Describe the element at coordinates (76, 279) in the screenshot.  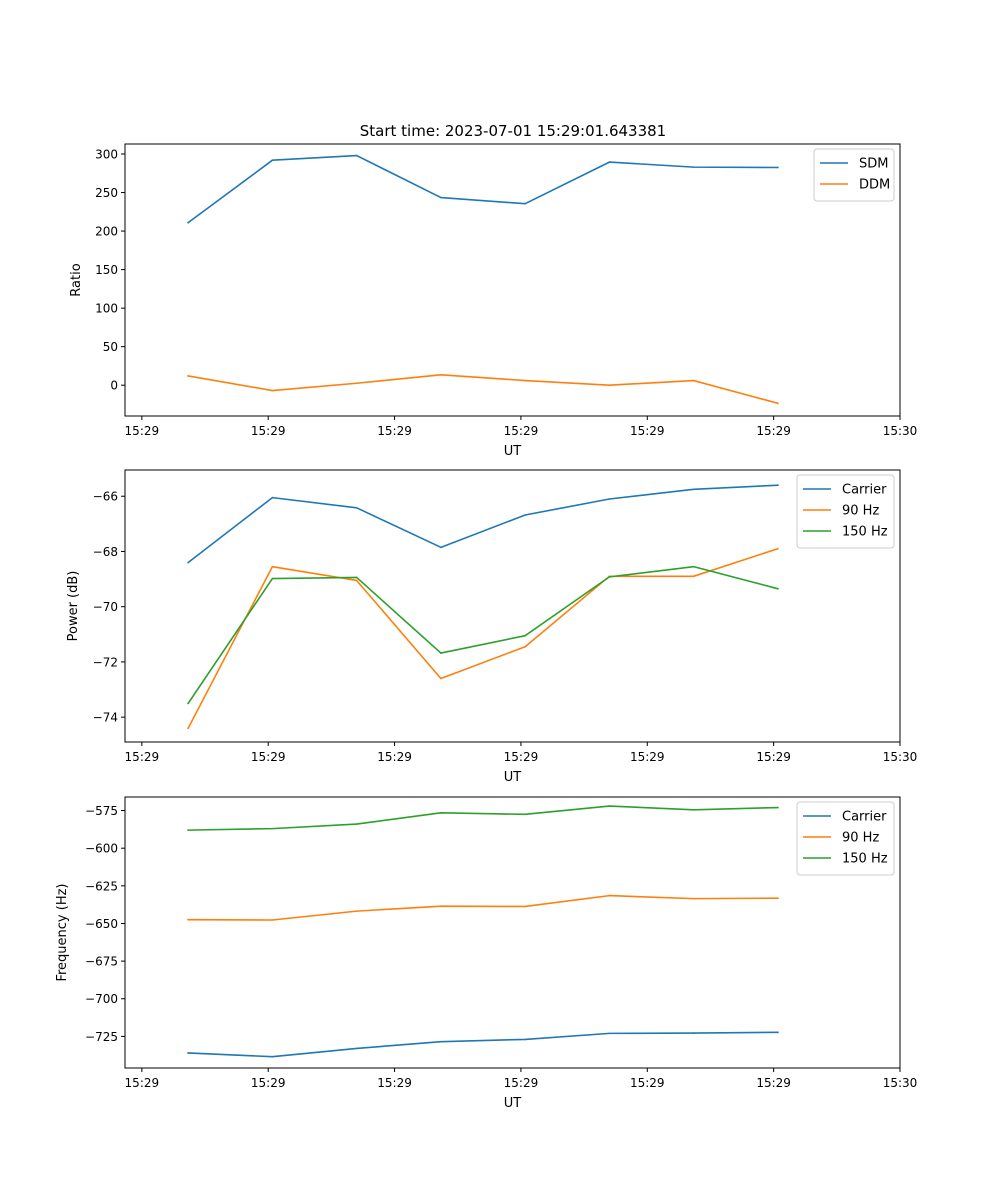
I see `ratio-y-axis-label: Ratio` at that location.